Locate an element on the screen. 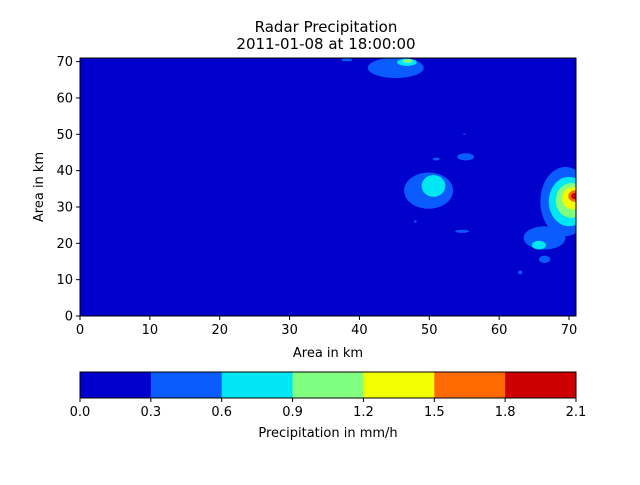  x-axis-ticks: 0 10 20 30 40 50 60 70 is located at coordinates (326, 327).